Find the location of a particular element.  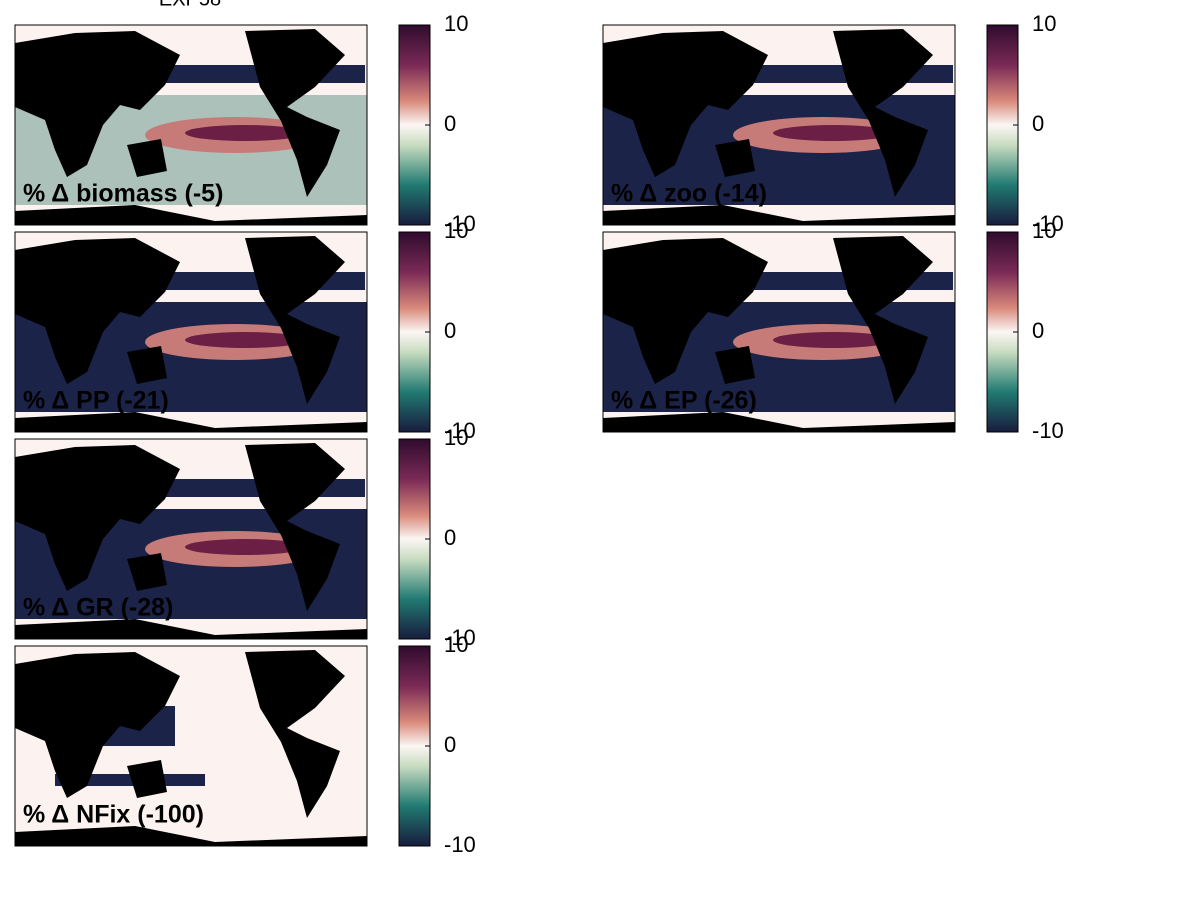

panel-label: % Δ biomass (-5) is located at coordinates (123, 194).